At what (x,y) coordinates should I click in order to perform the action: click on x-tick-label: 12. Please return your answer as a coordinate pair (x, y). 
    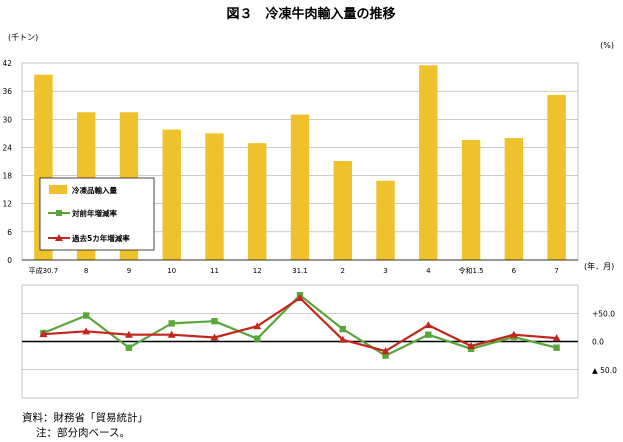
    Looking at the image, I should click on (257, 271).